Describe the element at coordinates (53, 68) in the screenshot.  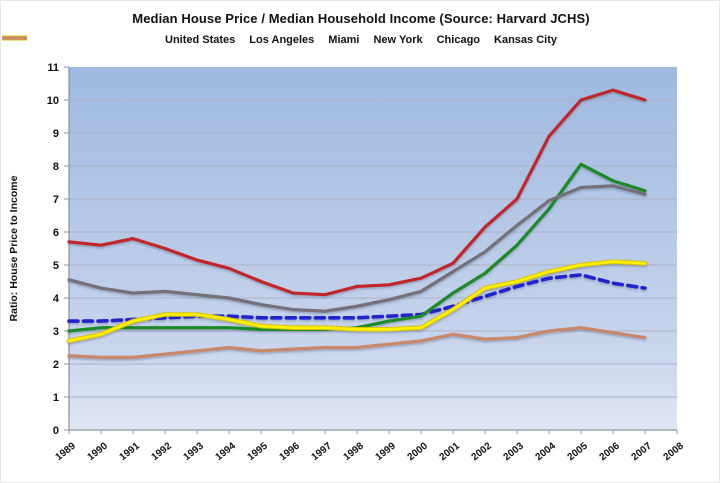
I see `y-tick-label: 11` at that location.